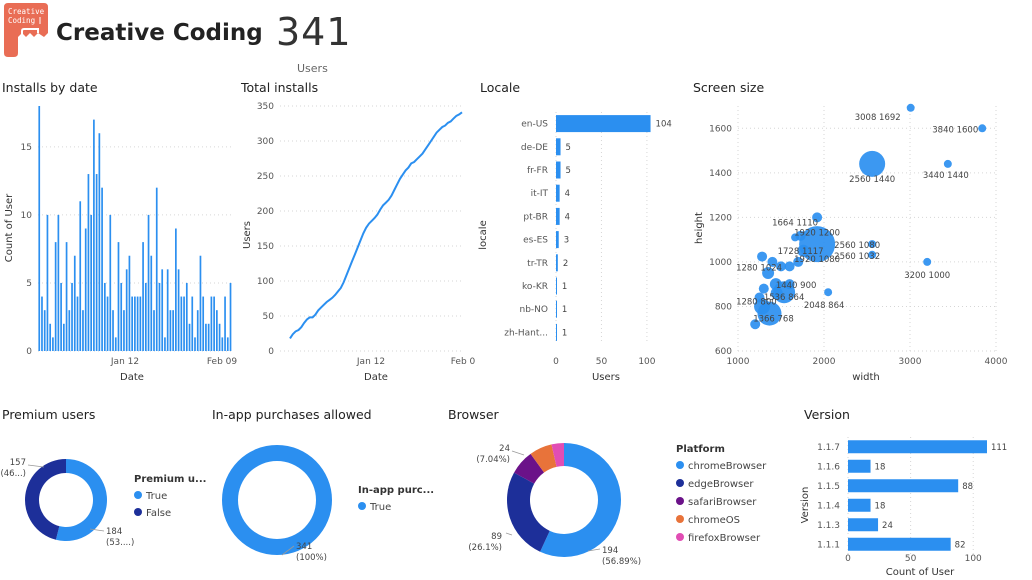  I want to click on logo-icon: Creative Coding, so click(26, 30).